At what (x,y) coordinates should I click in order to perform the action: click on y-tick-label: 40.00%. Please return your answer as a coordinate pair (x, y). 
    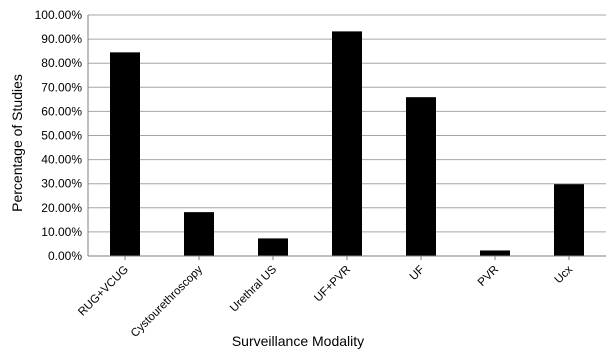
    Looking at the image, I should click on (61, 160).